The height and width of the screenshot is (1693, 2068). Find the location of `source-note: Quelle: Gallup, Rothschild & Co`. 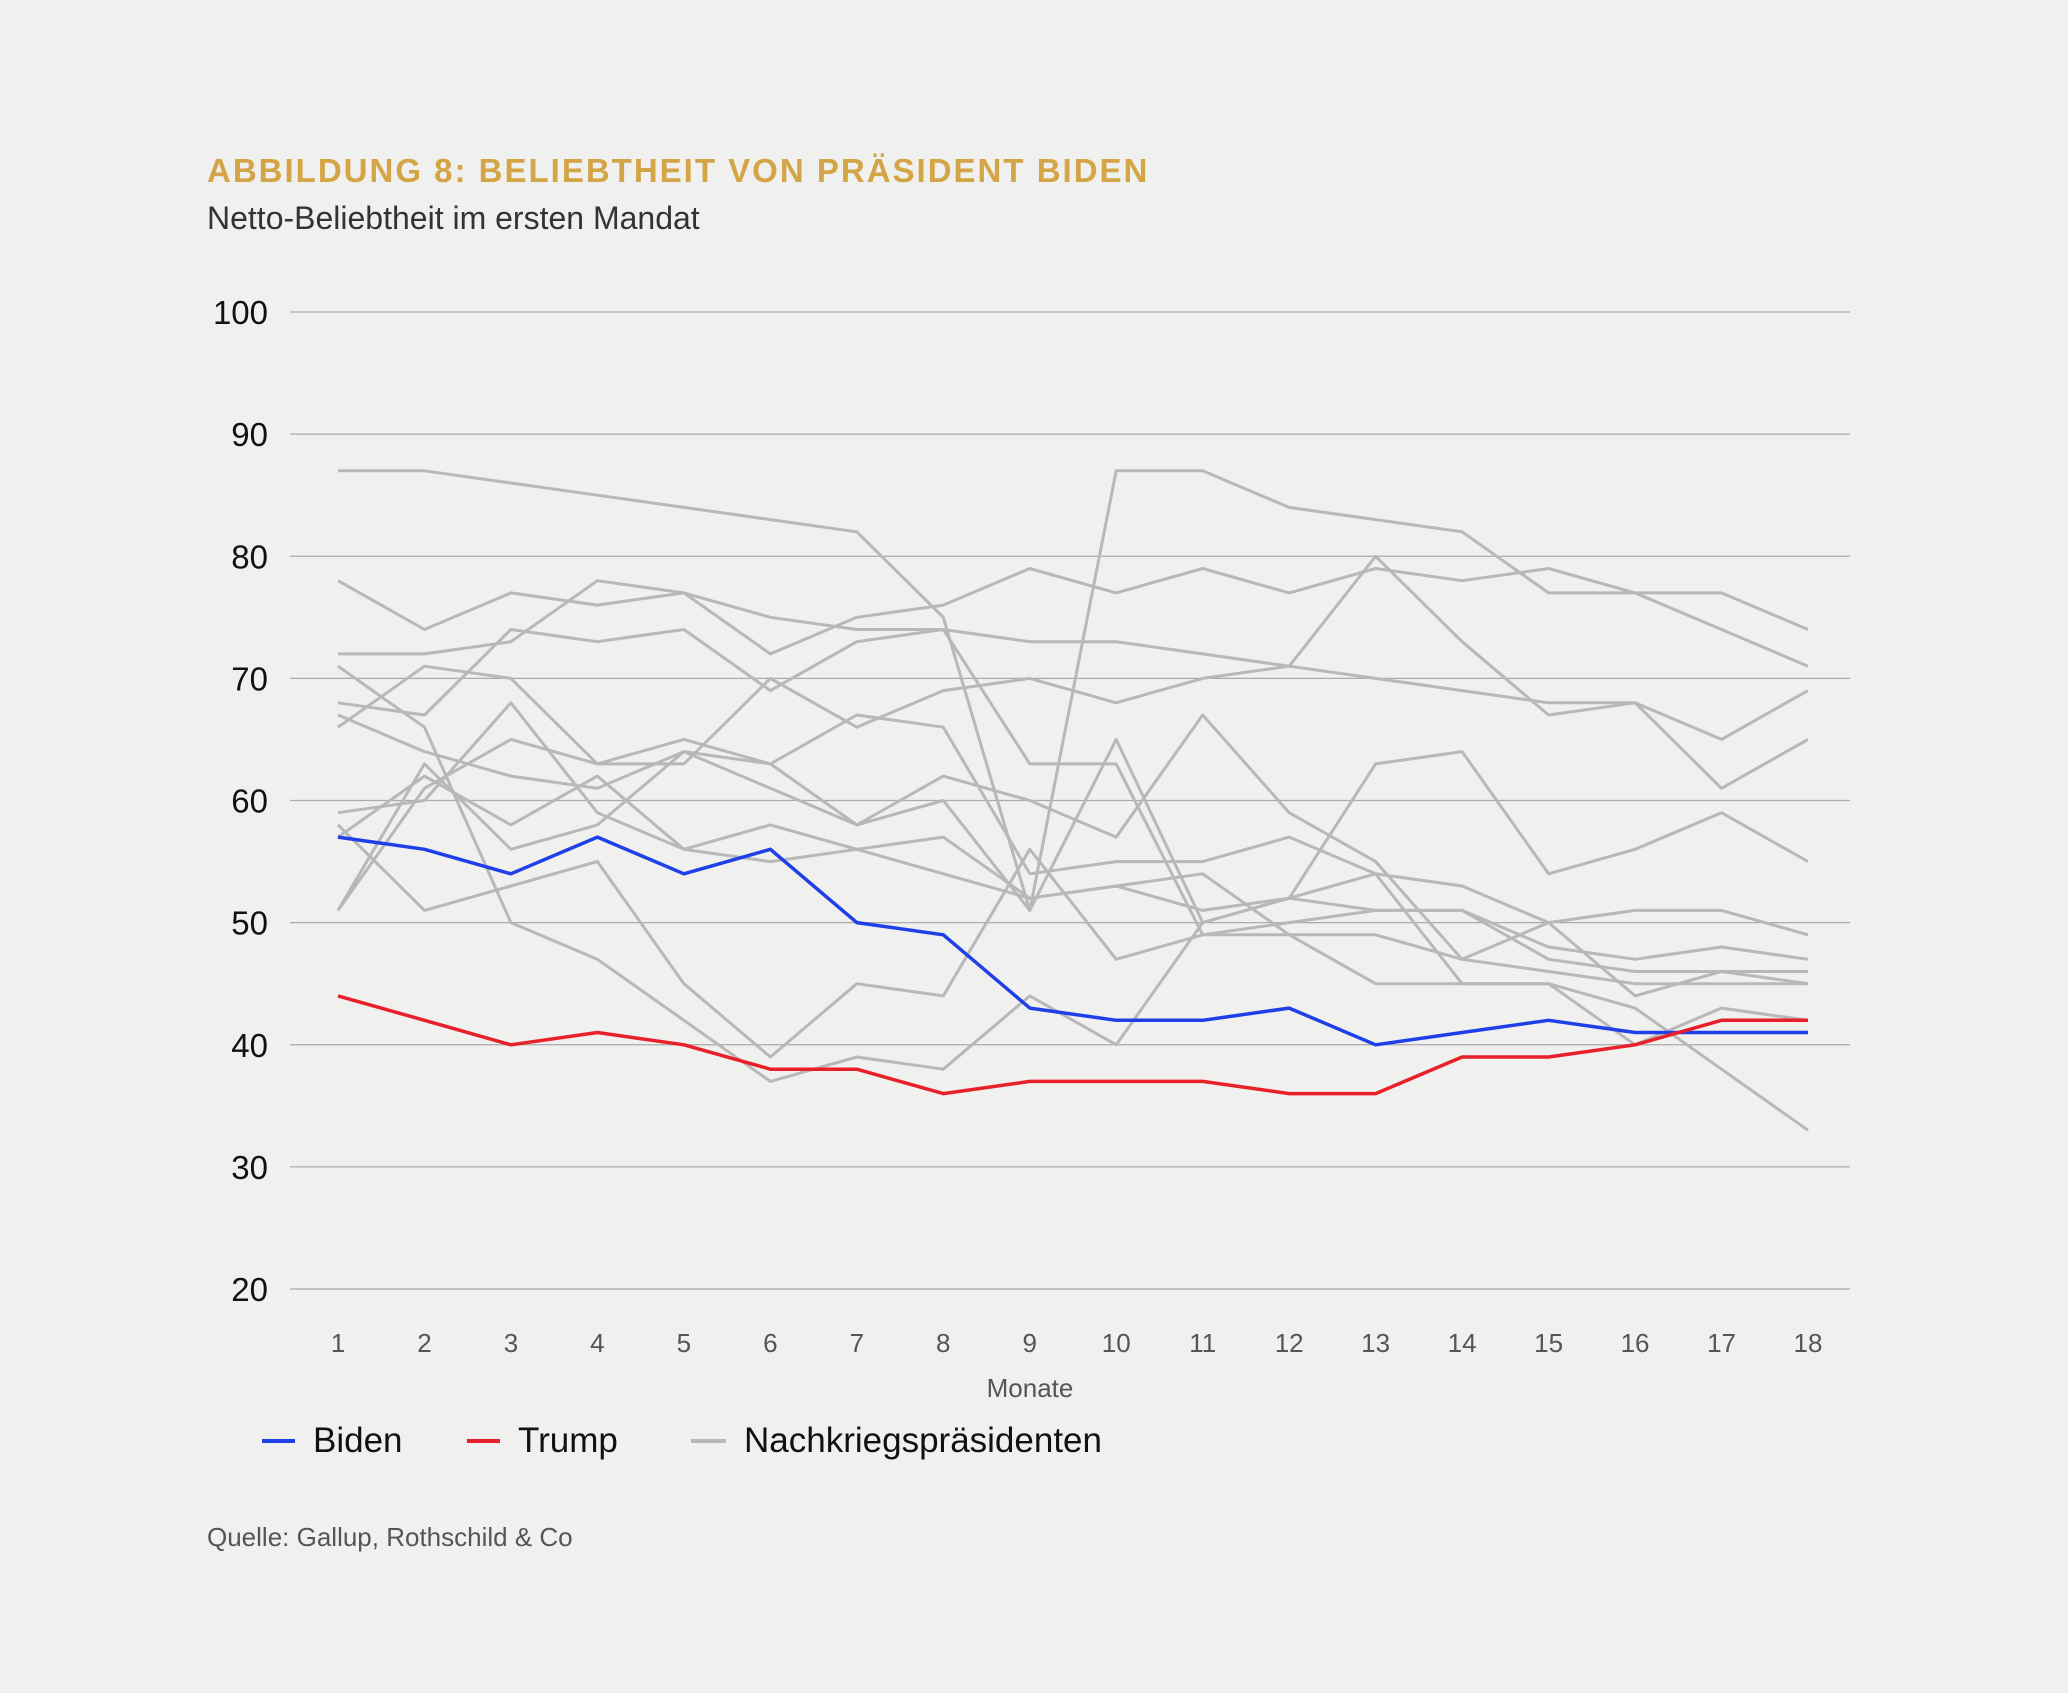

source-note: Quelle: Gallup, Rothschild & Co is located at coordinates (390, 1537).